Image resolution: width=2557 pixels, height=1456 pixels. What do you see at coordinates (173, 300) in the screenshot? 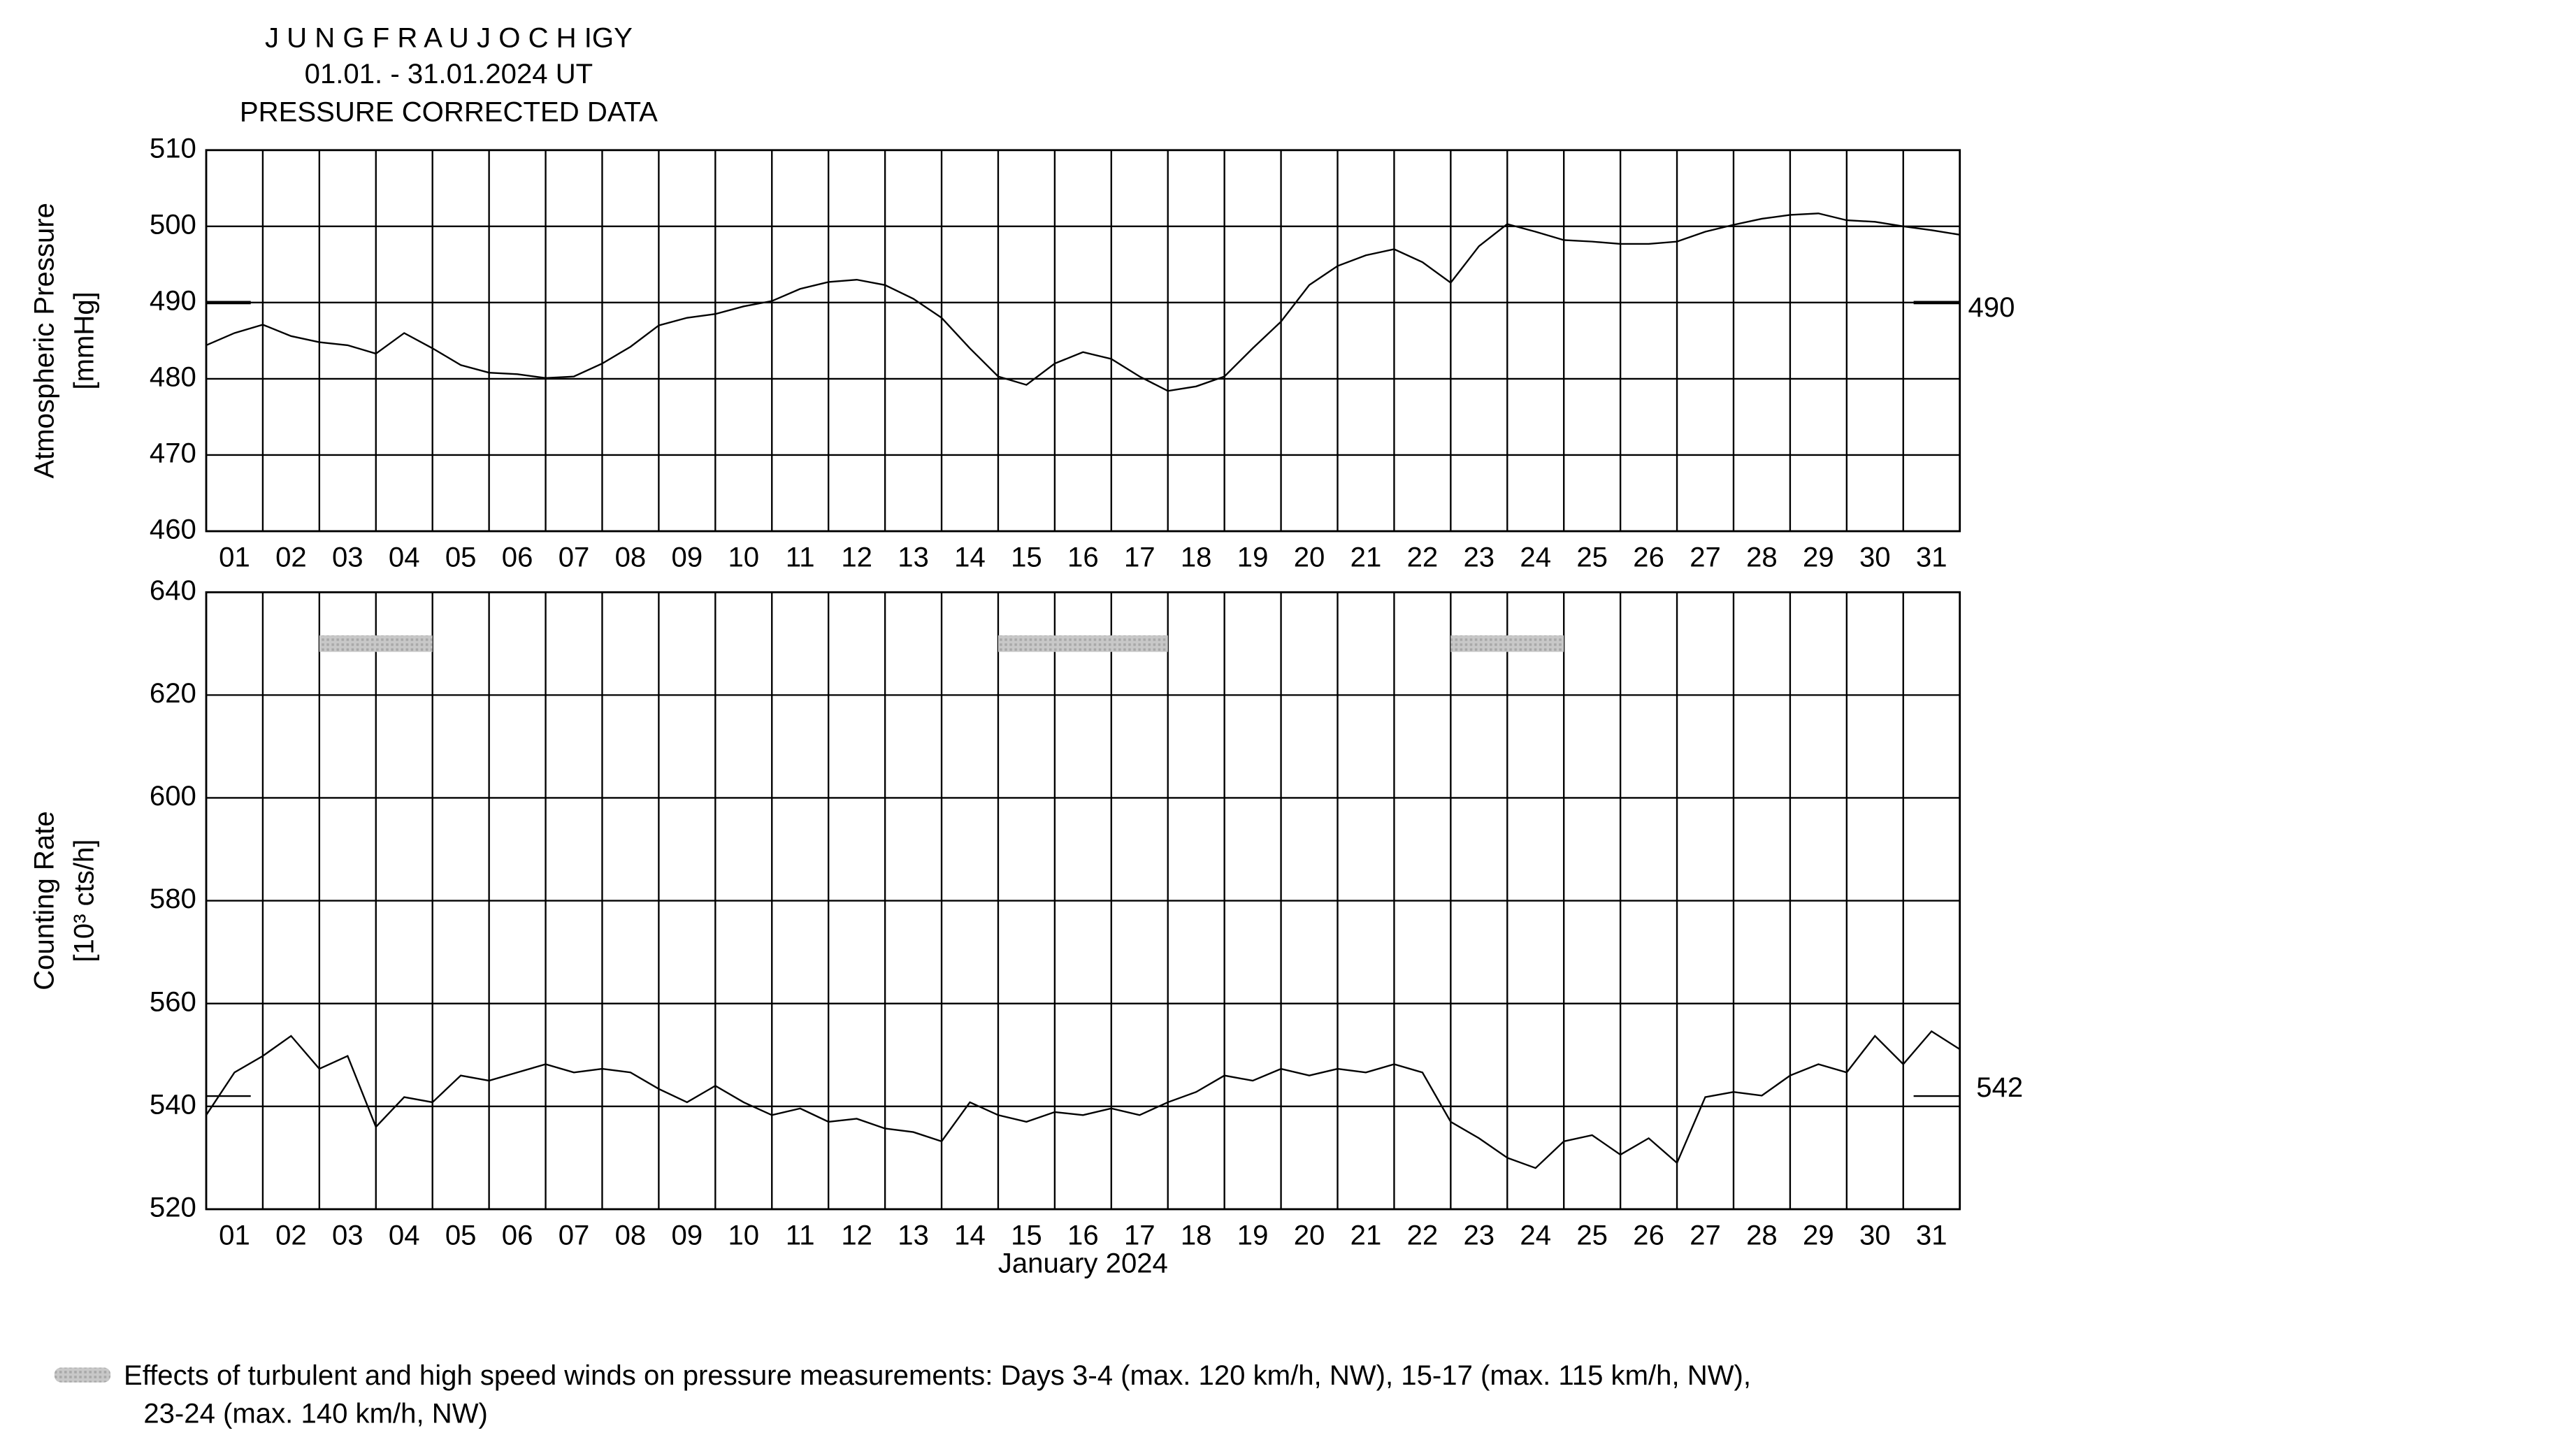
I see `y-tick-label: 490` at bounding box center [173, 300].